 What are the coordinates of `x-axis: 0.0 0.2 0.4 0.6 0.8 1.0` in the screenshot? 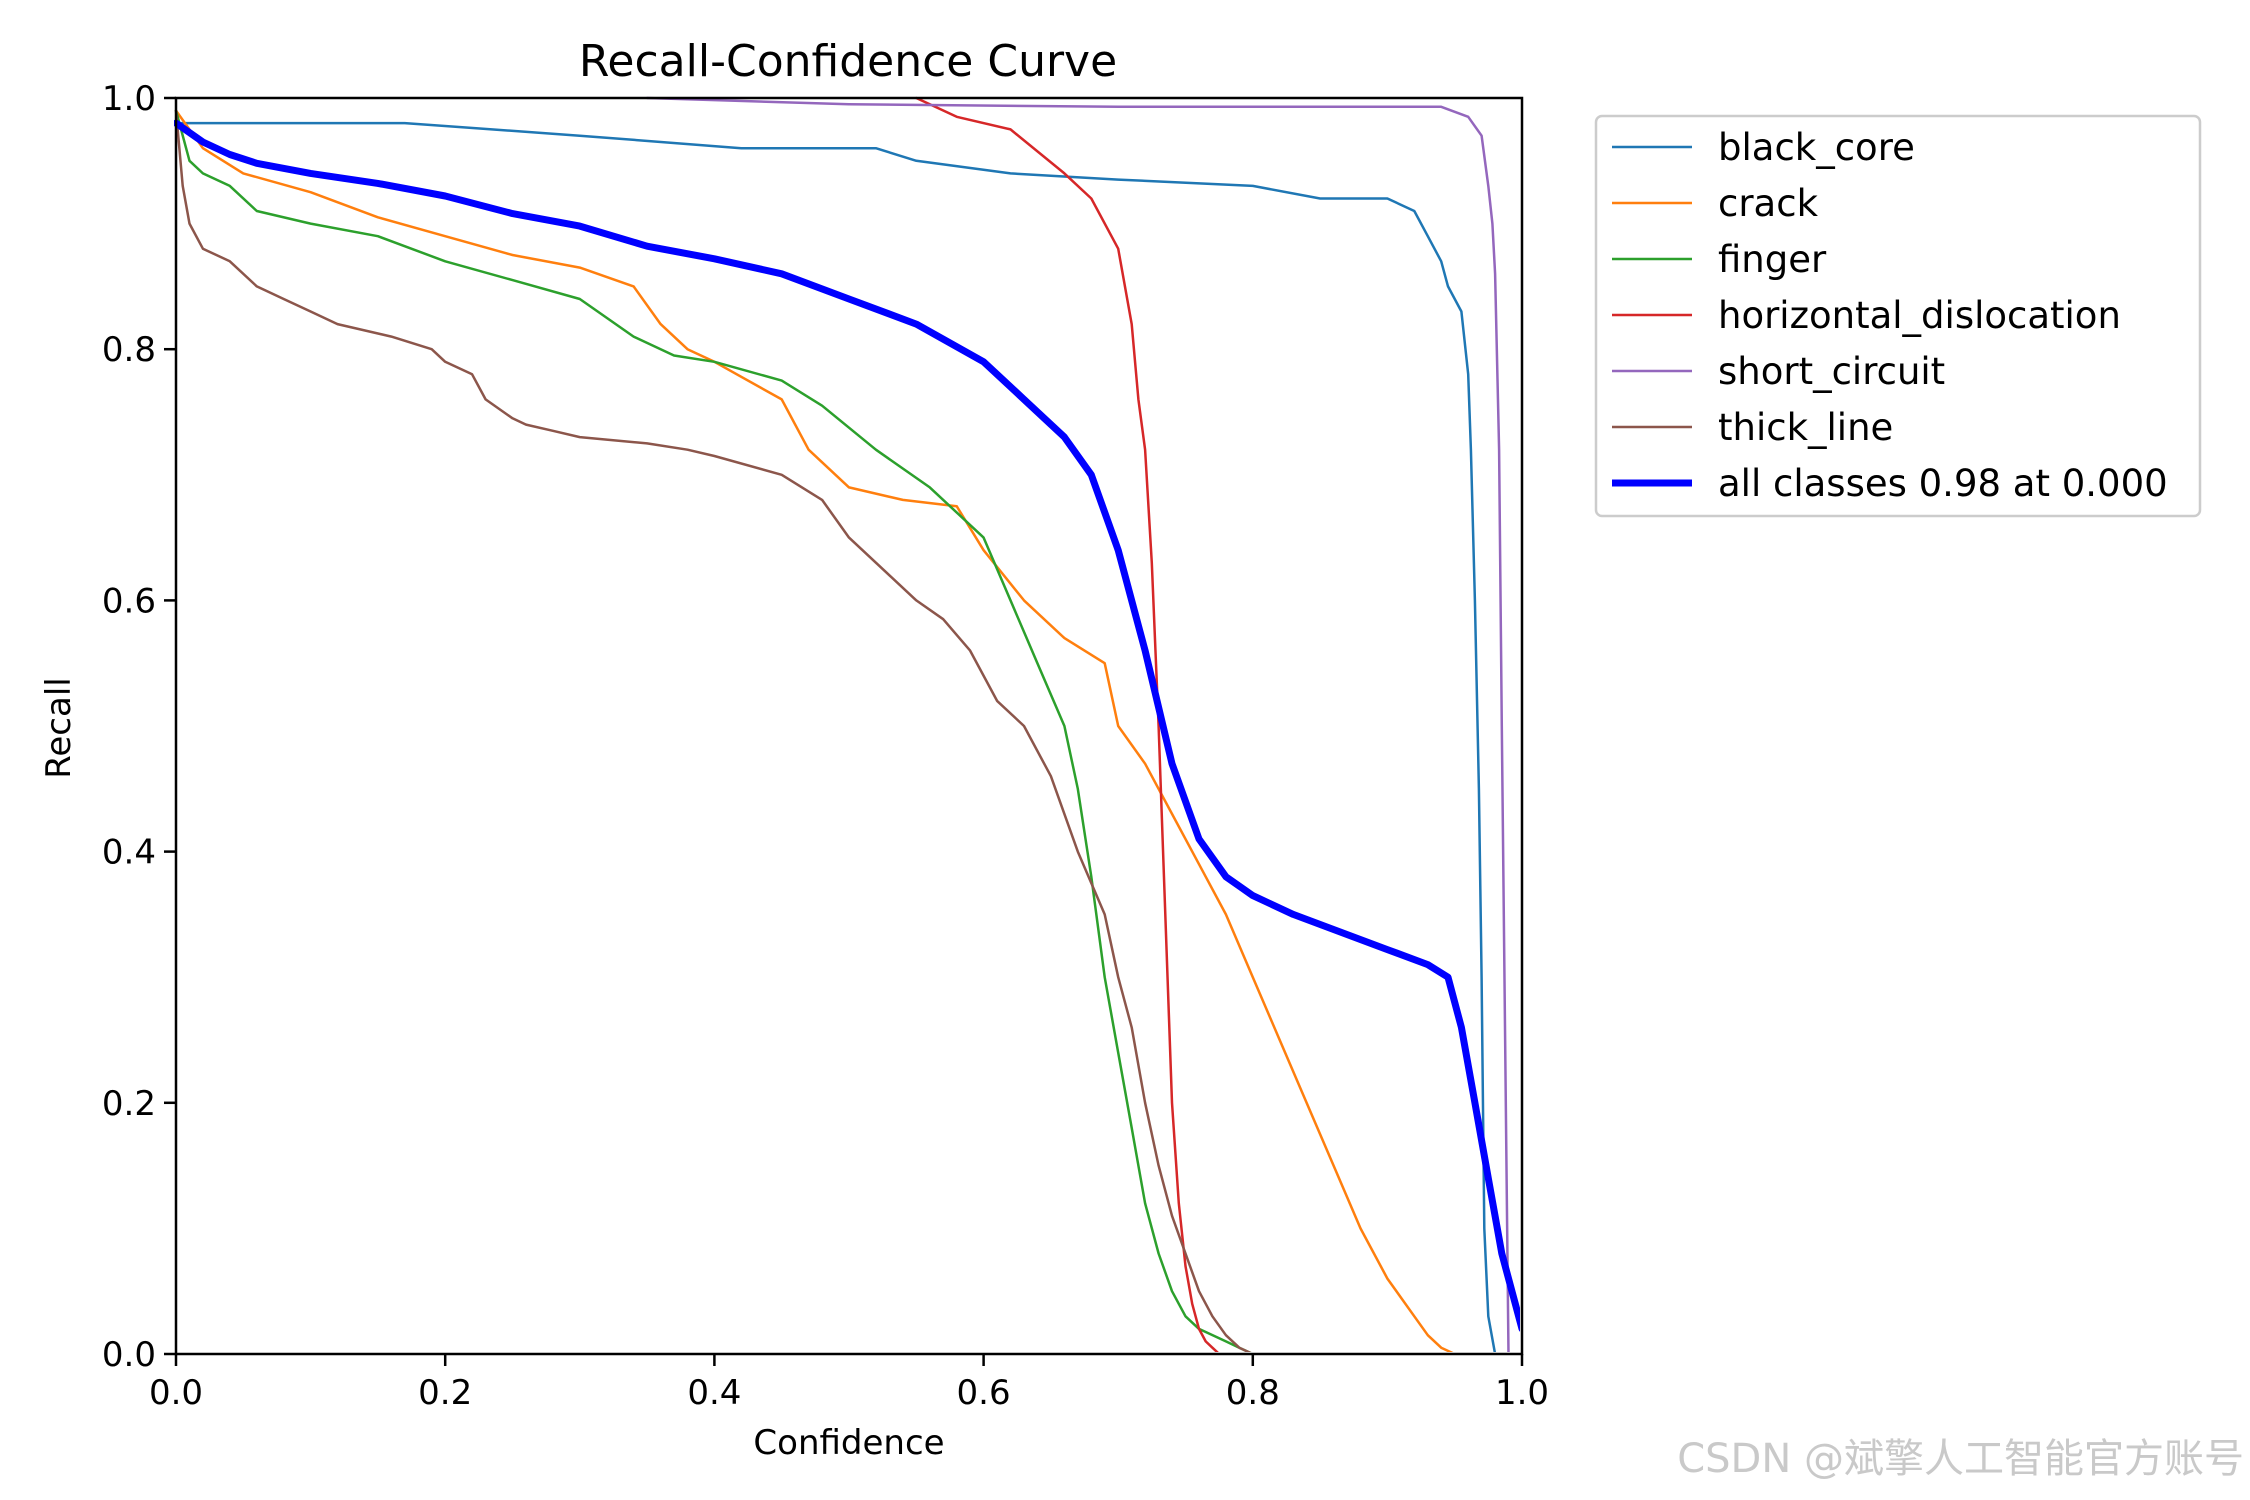 It's located at (849, 1383).